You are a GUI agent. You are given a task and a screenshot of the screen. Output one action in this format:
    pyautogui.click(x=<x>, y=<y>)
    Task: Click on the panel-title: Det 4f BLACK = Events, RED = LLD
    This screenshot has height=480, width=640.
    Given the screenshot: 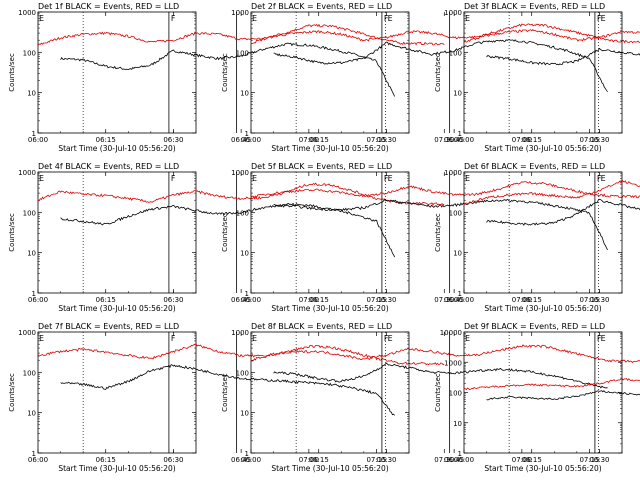 What is the action you would take?
    pyautogui.click(x=108, y=166)
    